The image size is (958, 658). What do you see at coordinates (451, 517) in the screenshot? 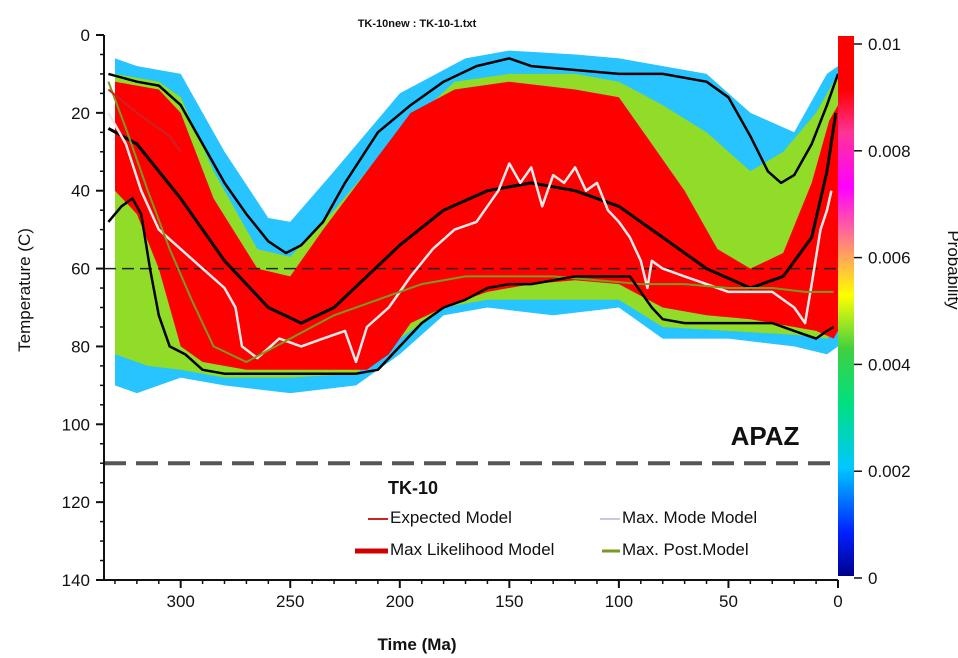
I see `legend-label-expected: Expected Model` at bounding box center [451, 517].